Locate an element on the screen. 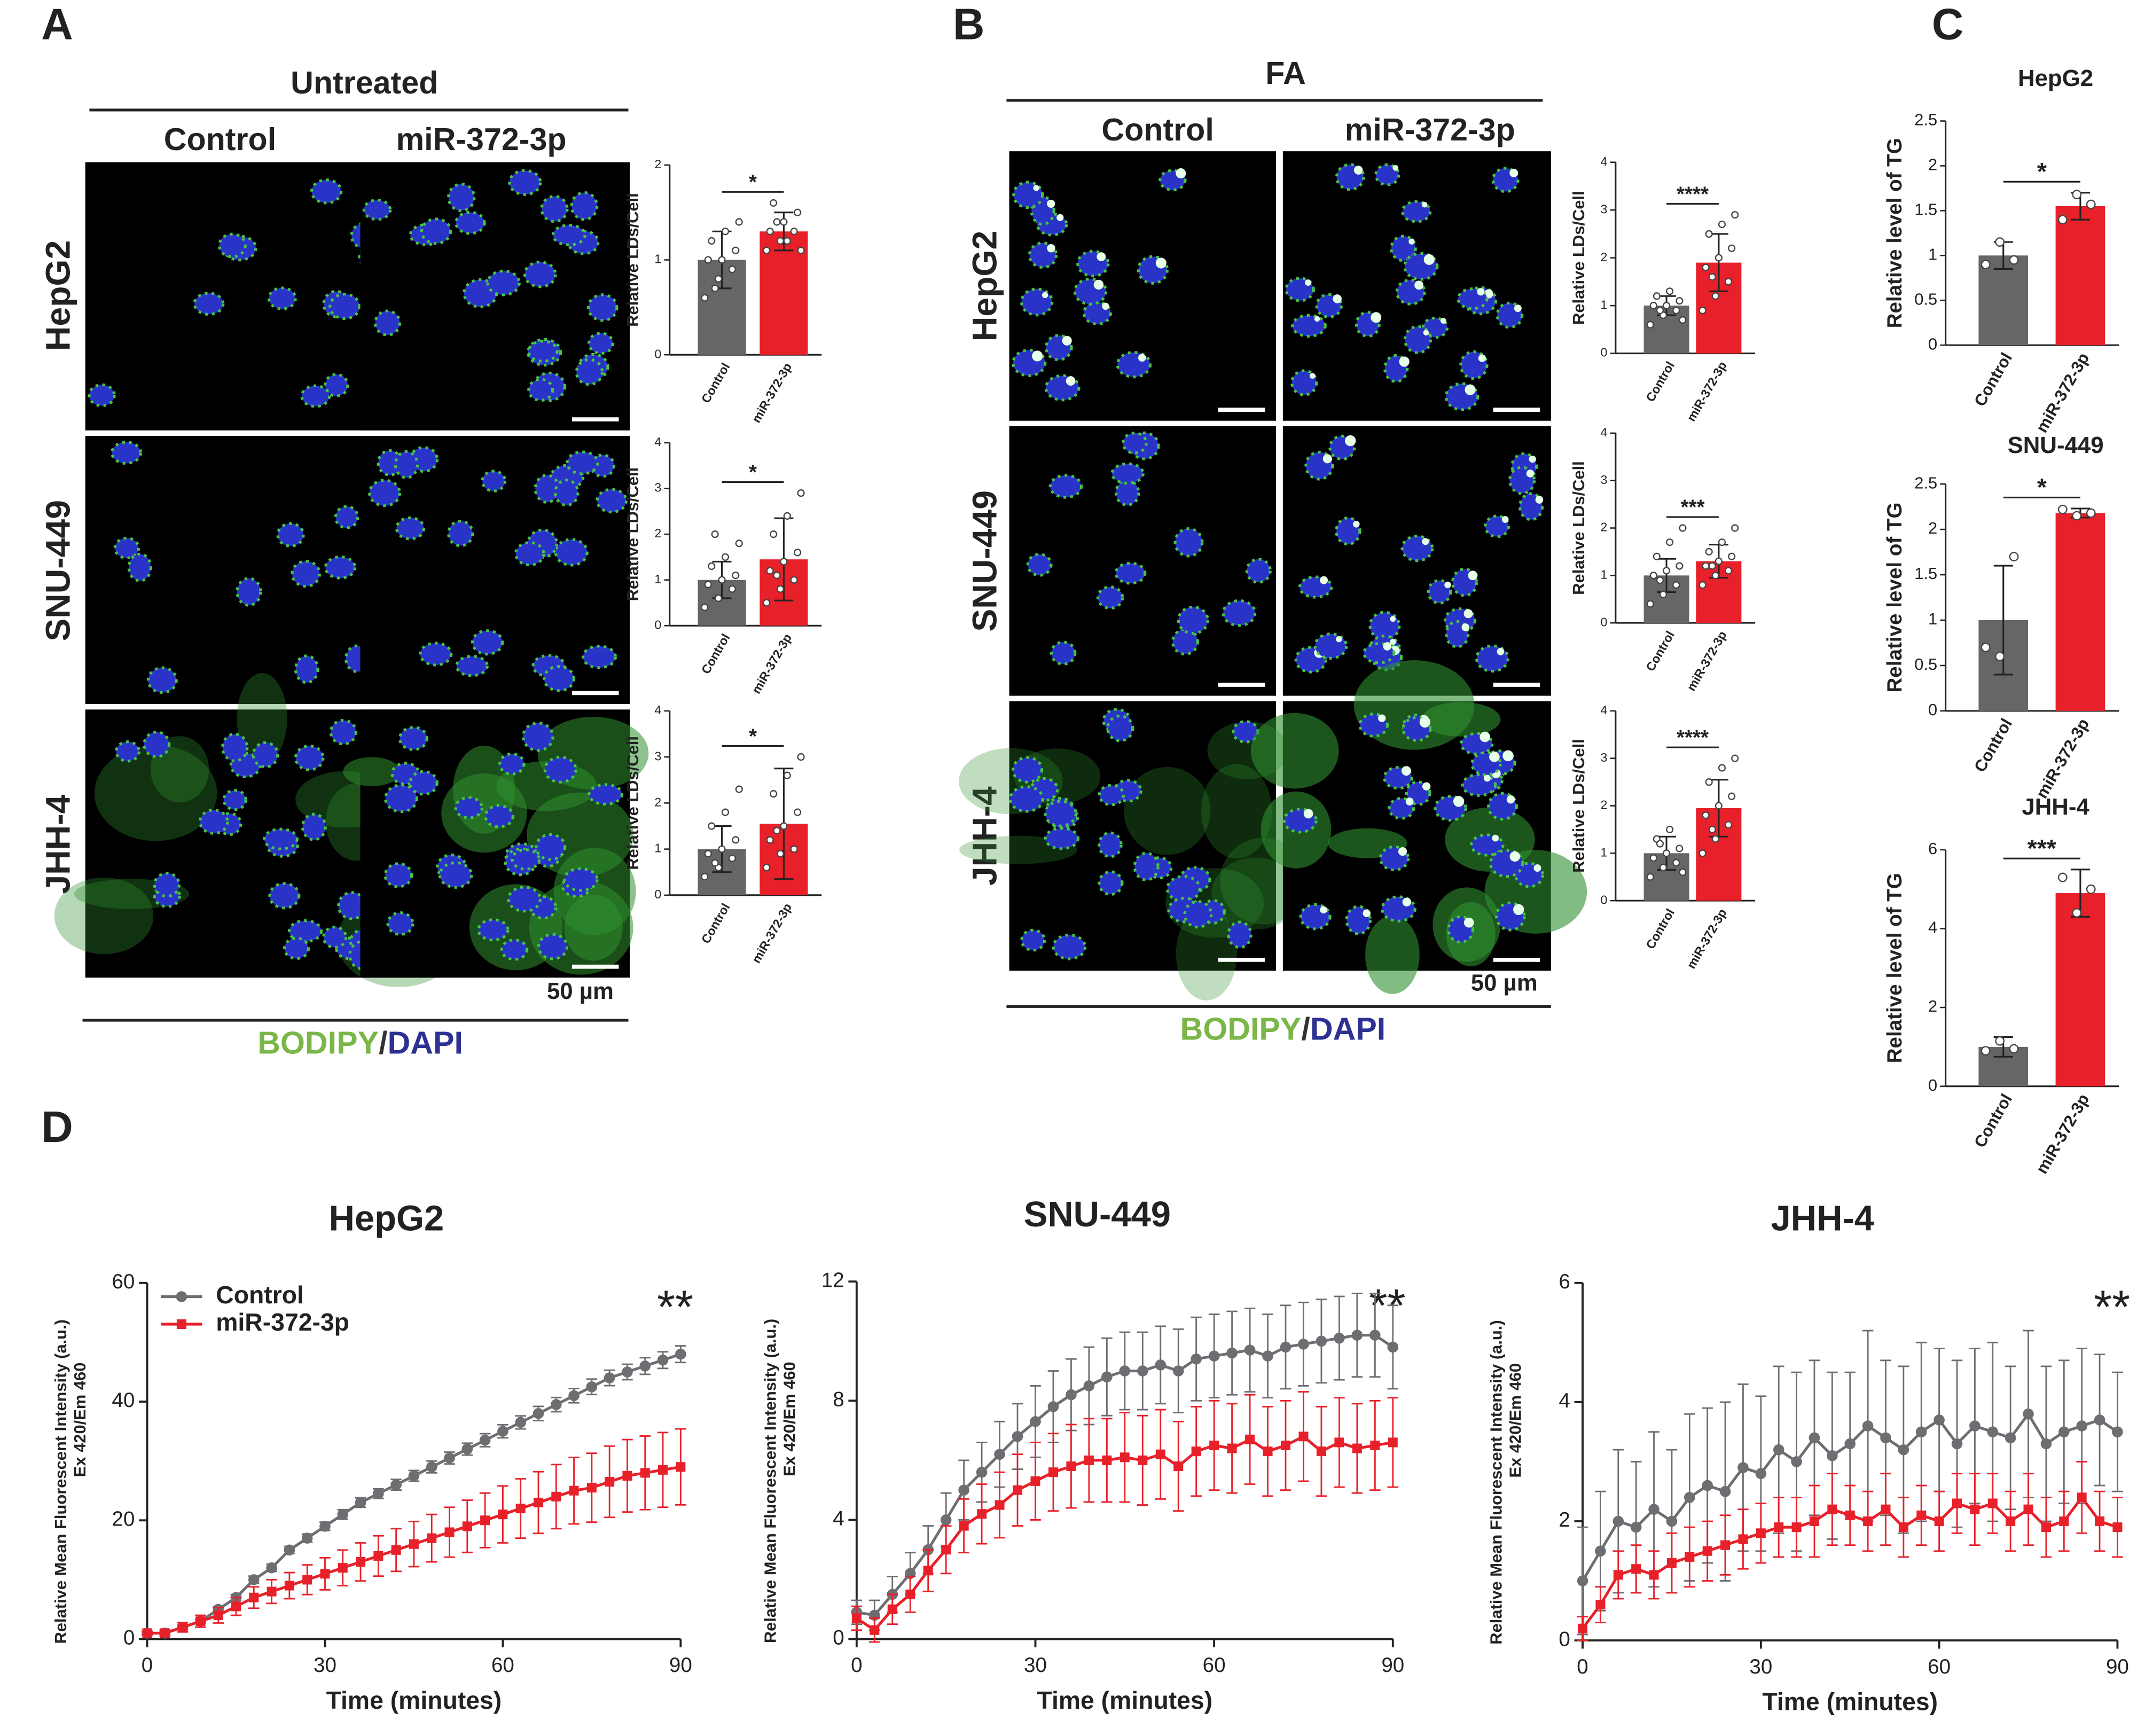 The width and height of the screenshot is (2145, 1736). stain-slash: / is located at coordinates (1305, 1029).